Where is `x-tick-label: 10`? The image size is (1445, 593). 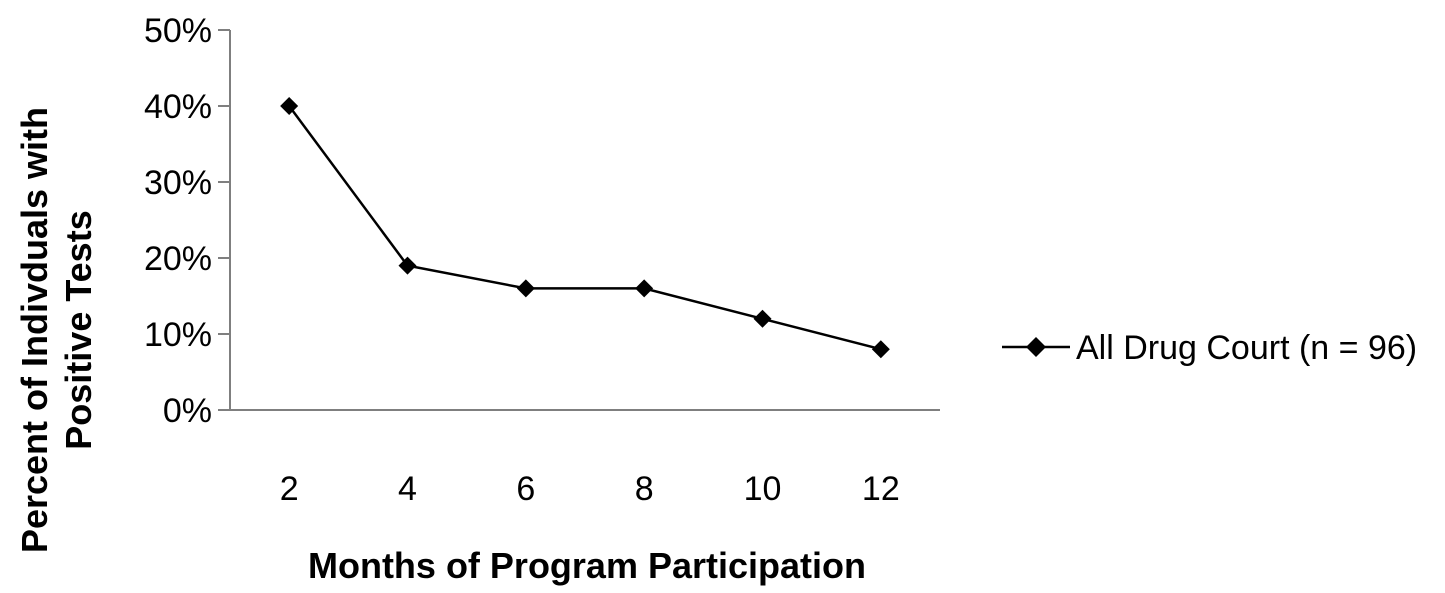
x-tick-label: 10 is located at coordinates (763, 489).